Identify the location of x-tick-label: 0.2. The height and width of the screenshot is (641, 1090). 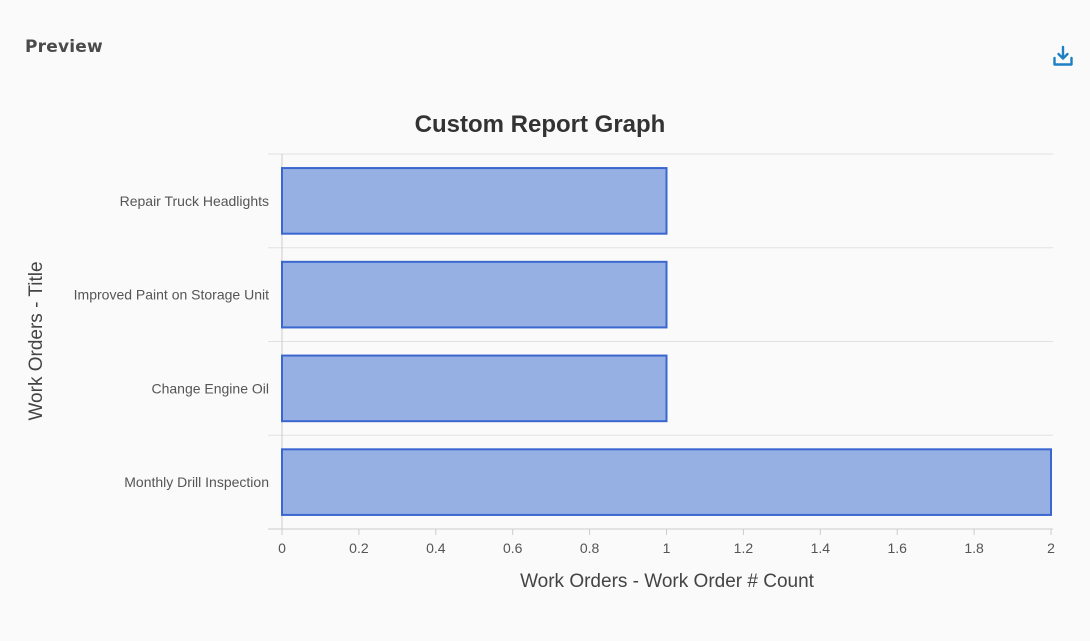
(359, 548).